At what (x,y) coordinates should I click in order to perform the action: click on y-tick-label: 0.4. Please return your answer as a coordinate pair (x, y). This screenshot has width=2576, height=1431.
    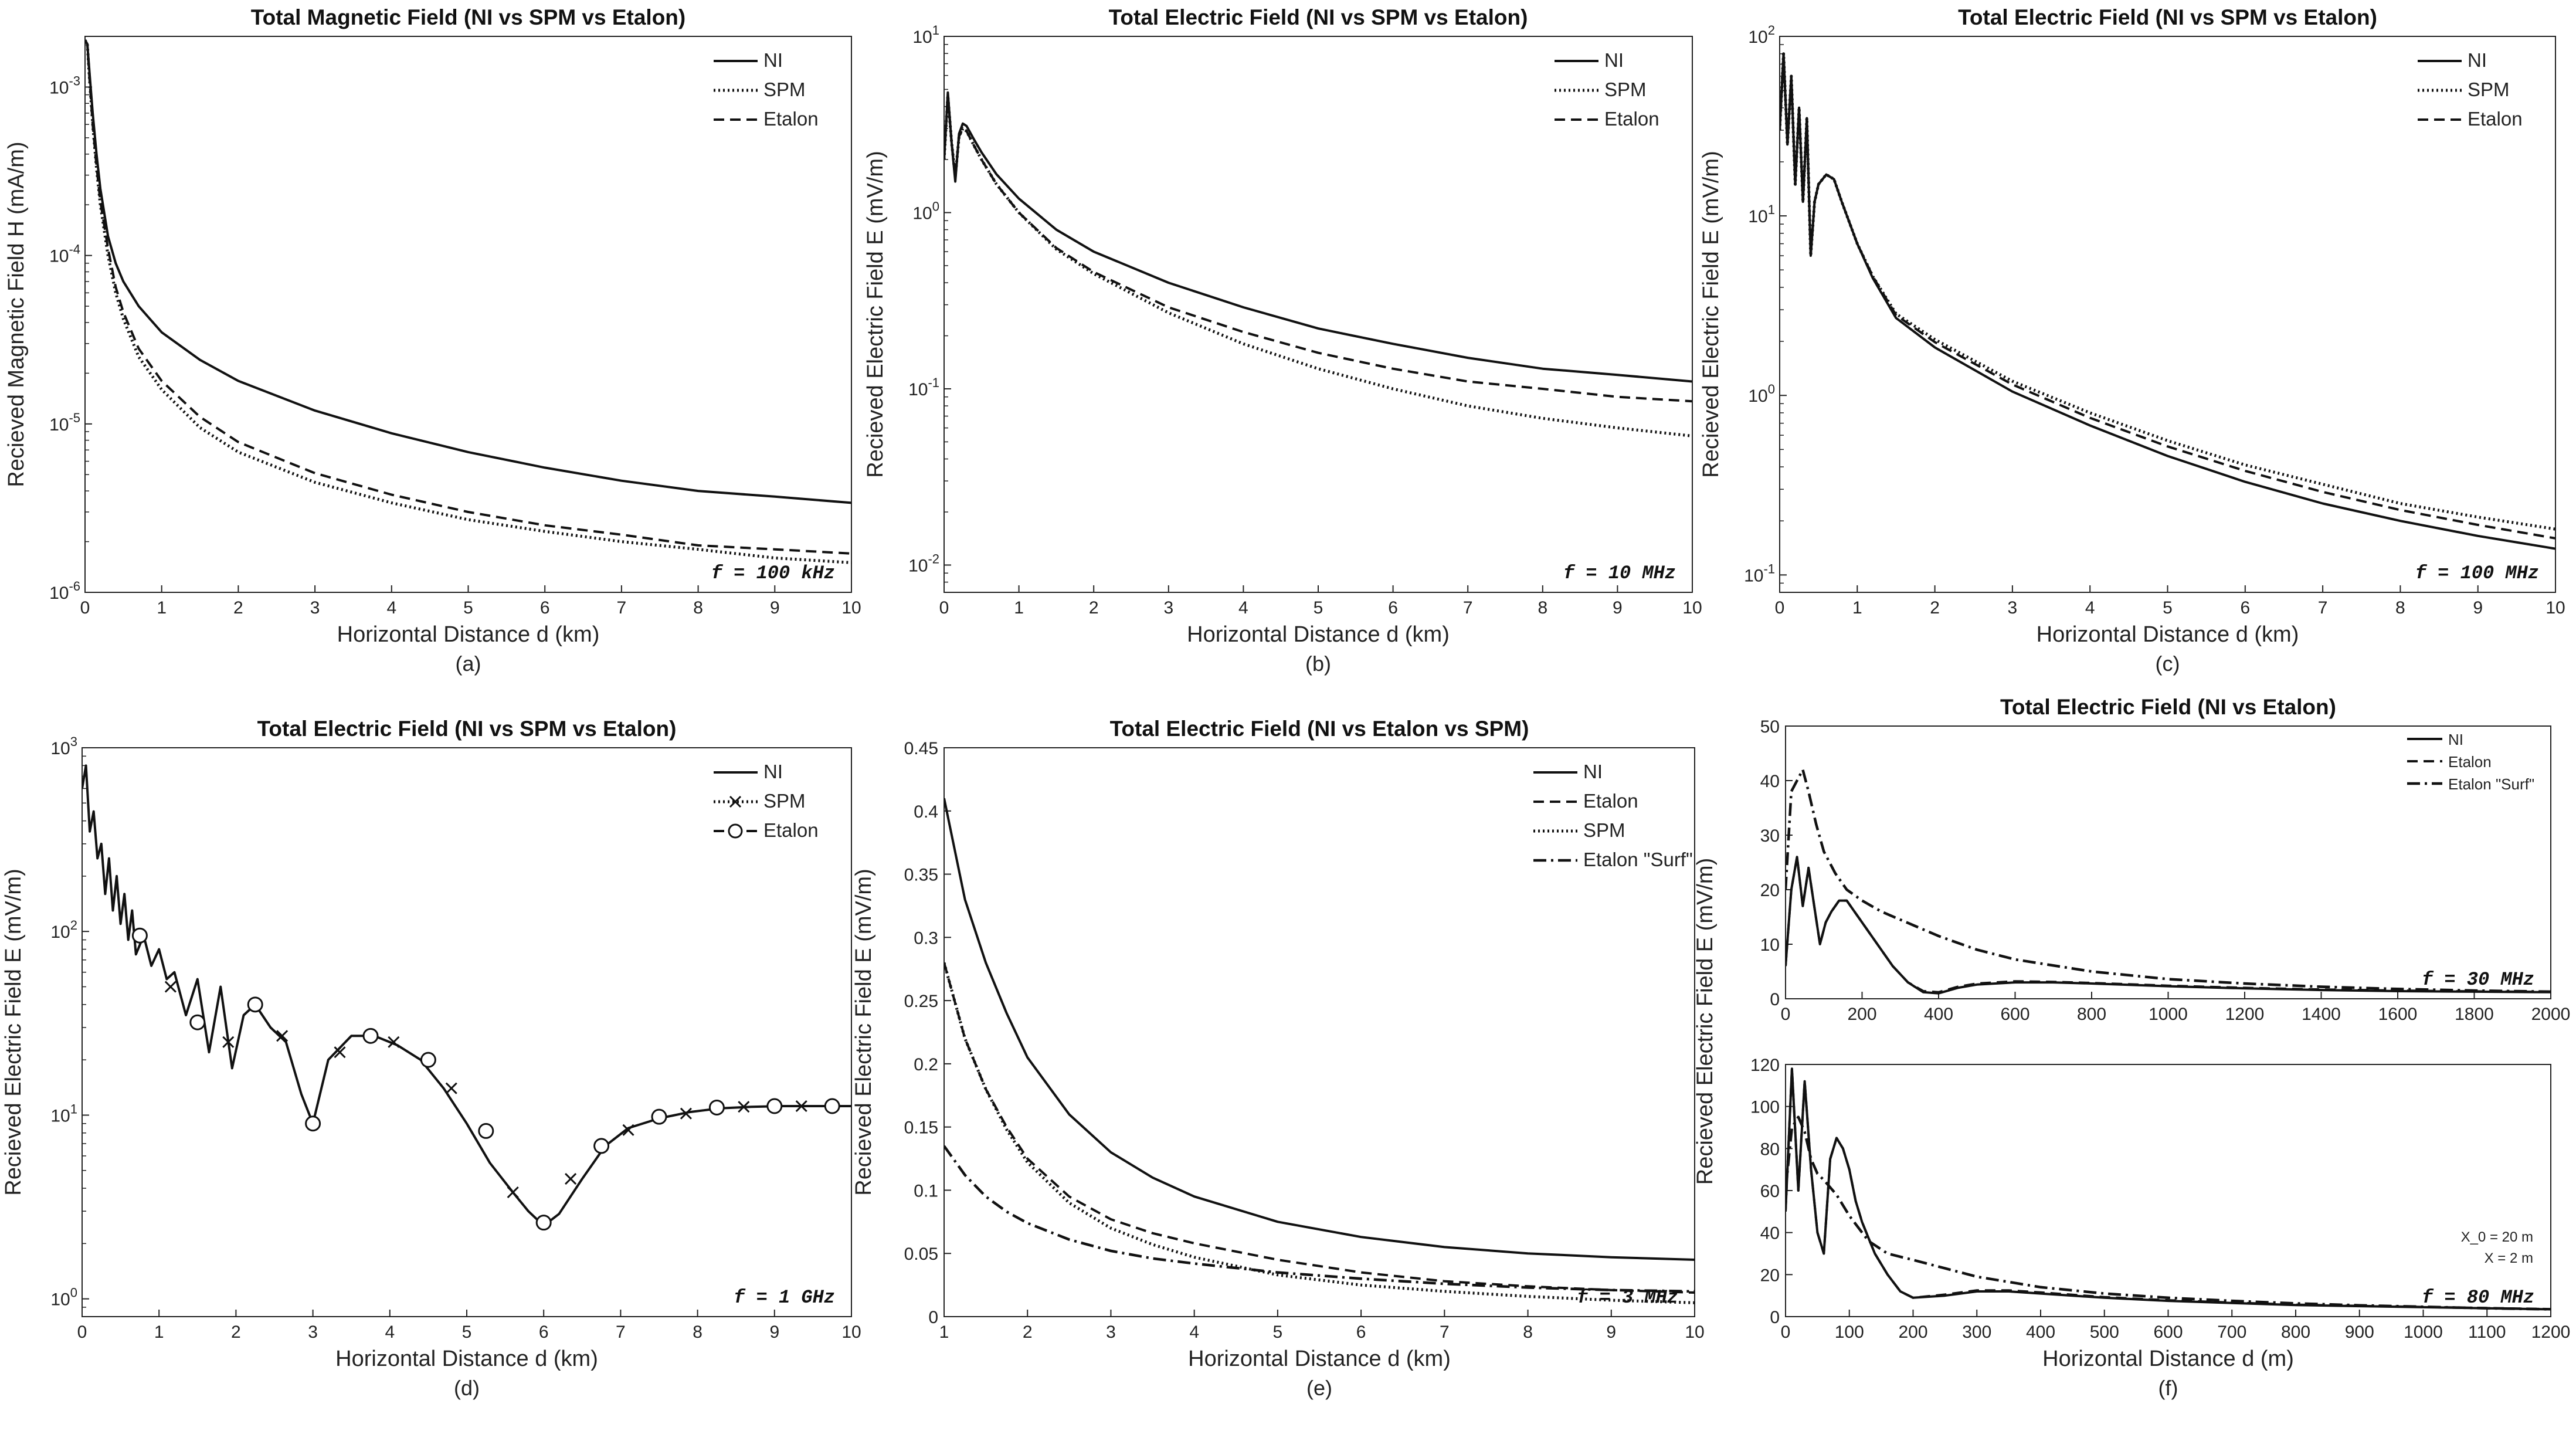
    Looking at the image, I should click on (926, 812).